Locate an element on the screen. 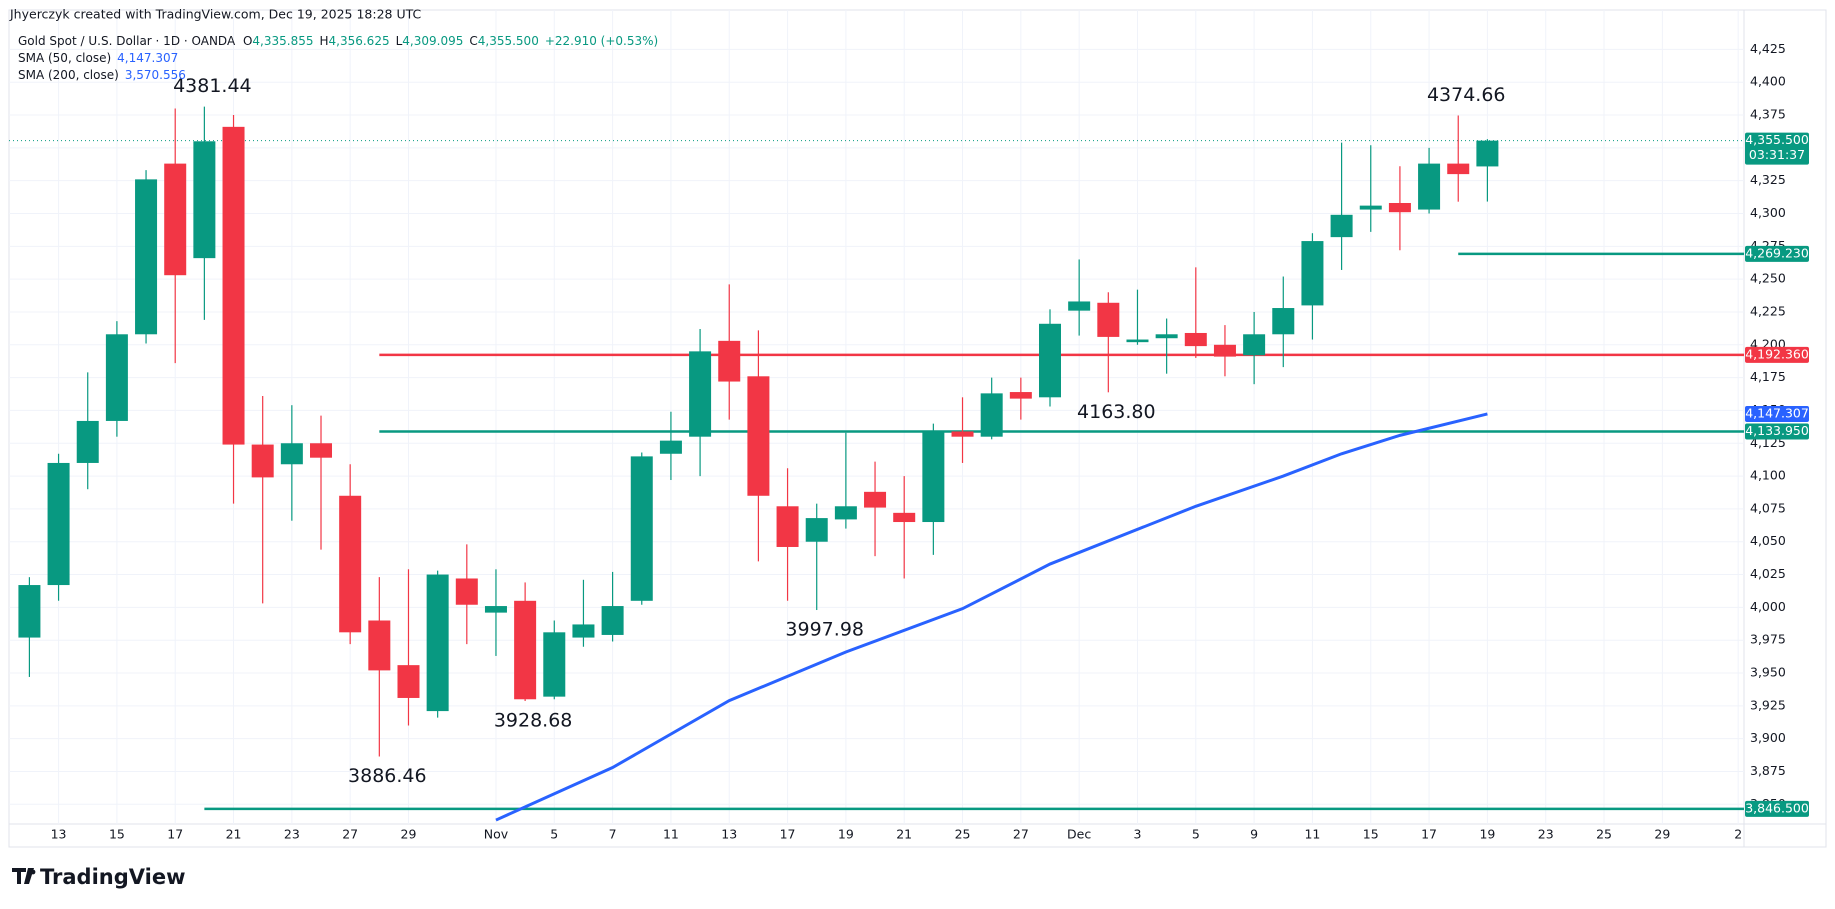 Image resolution: width=1835 pixels, height=909 pixels. sma-legend: SMA (50, close) 4,147.307 is located at coordinates (98, 58).